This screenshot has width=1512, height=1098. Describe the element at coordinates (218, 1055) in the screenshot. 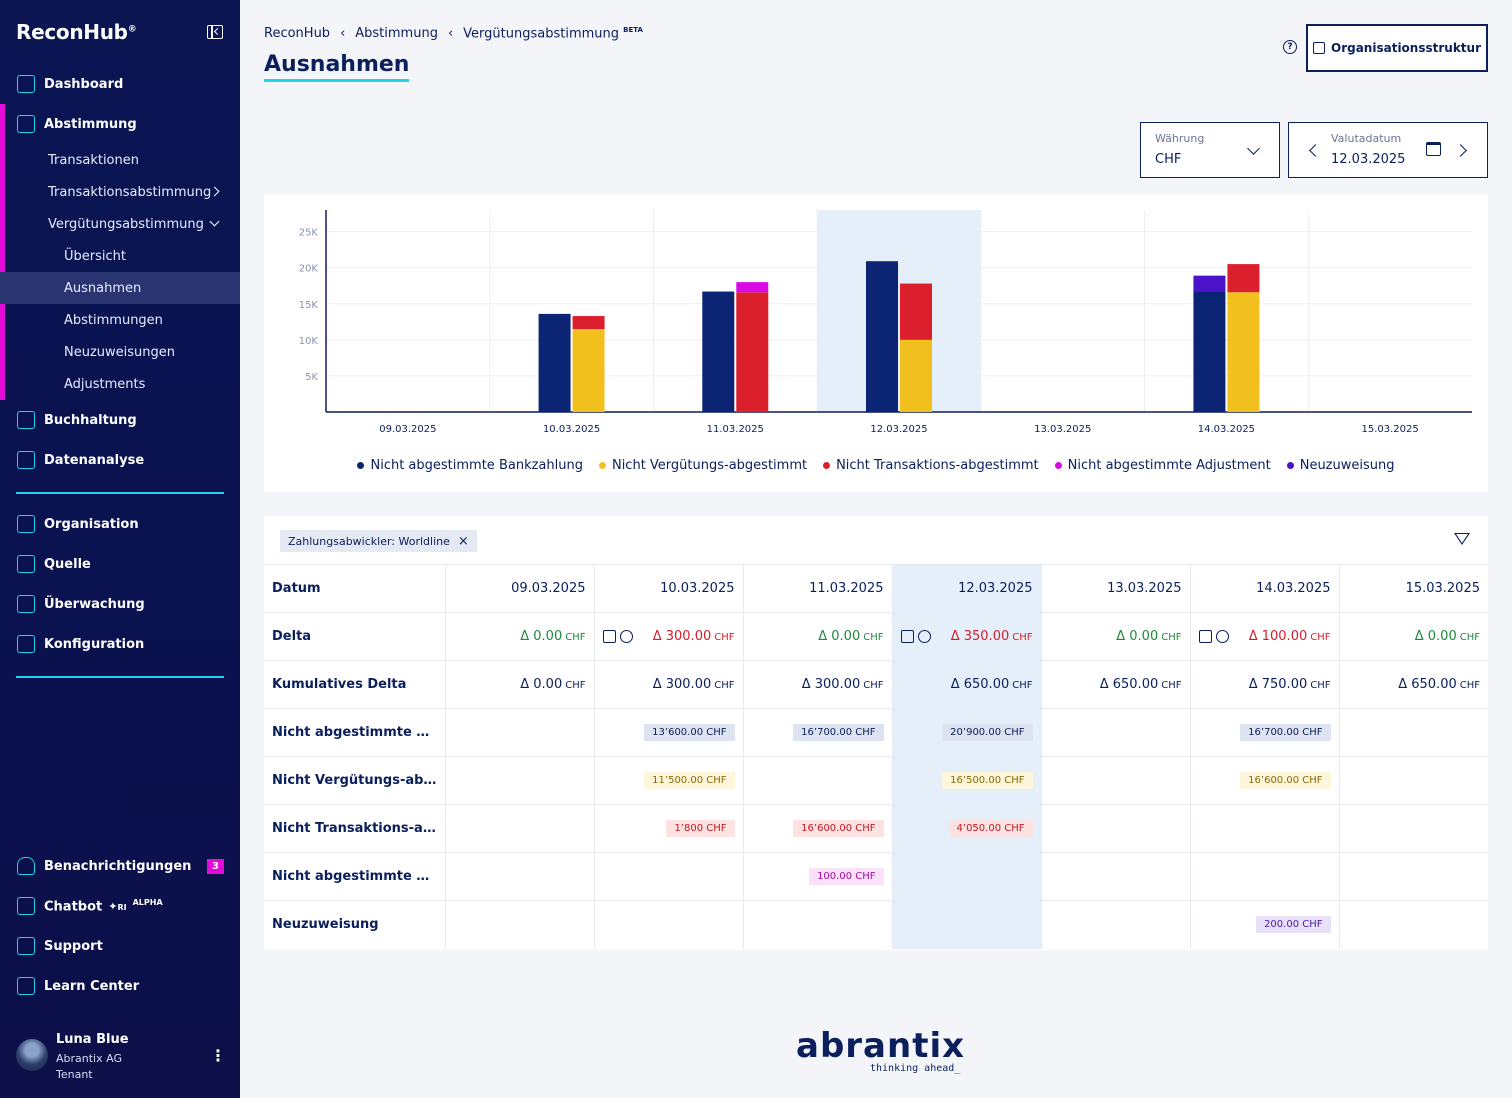

I see `more-vertical-icon: ⋮` at that location.